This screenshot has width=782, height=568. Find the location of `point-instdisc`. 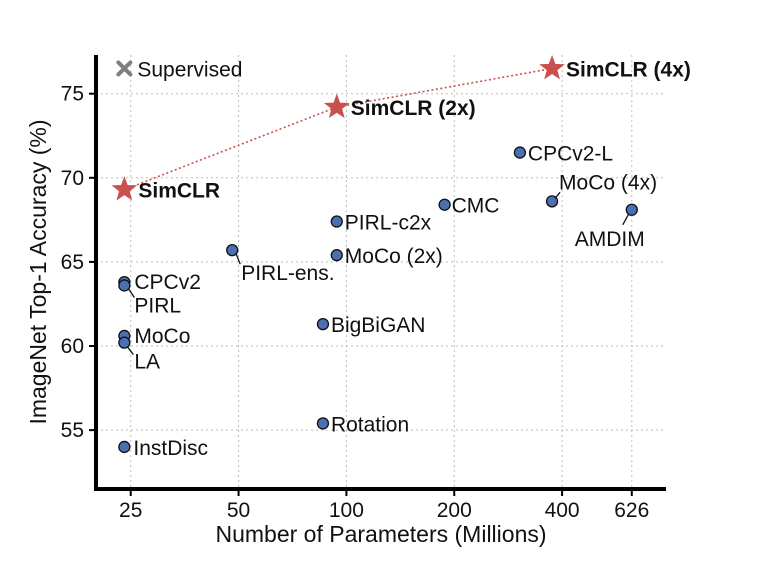

point-instdisc is located at coordinates (124, 447).